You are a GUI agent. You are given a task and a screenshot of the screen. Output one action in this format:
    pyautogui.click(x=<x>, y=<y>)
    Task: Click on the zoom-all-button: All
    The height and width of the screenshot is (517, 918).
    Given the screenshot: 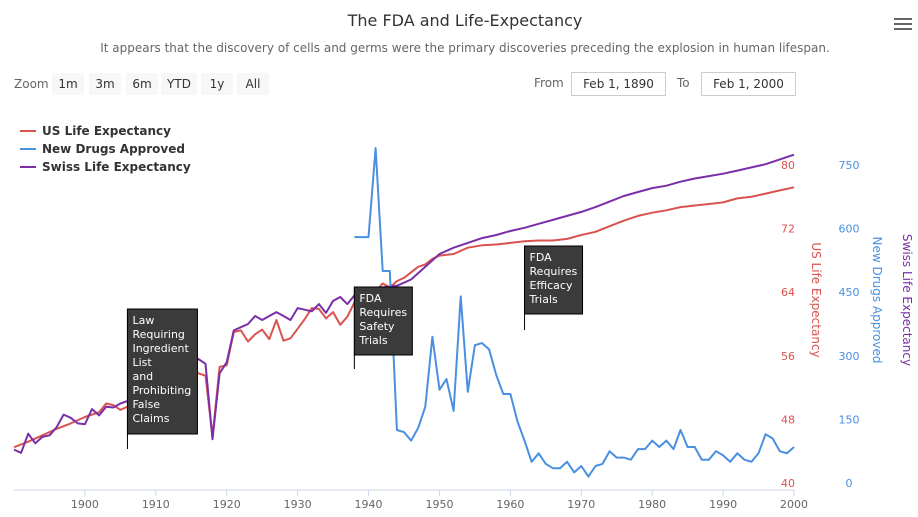 What is the action you would take?
    pyautogui.click(x=253, y=84)
    